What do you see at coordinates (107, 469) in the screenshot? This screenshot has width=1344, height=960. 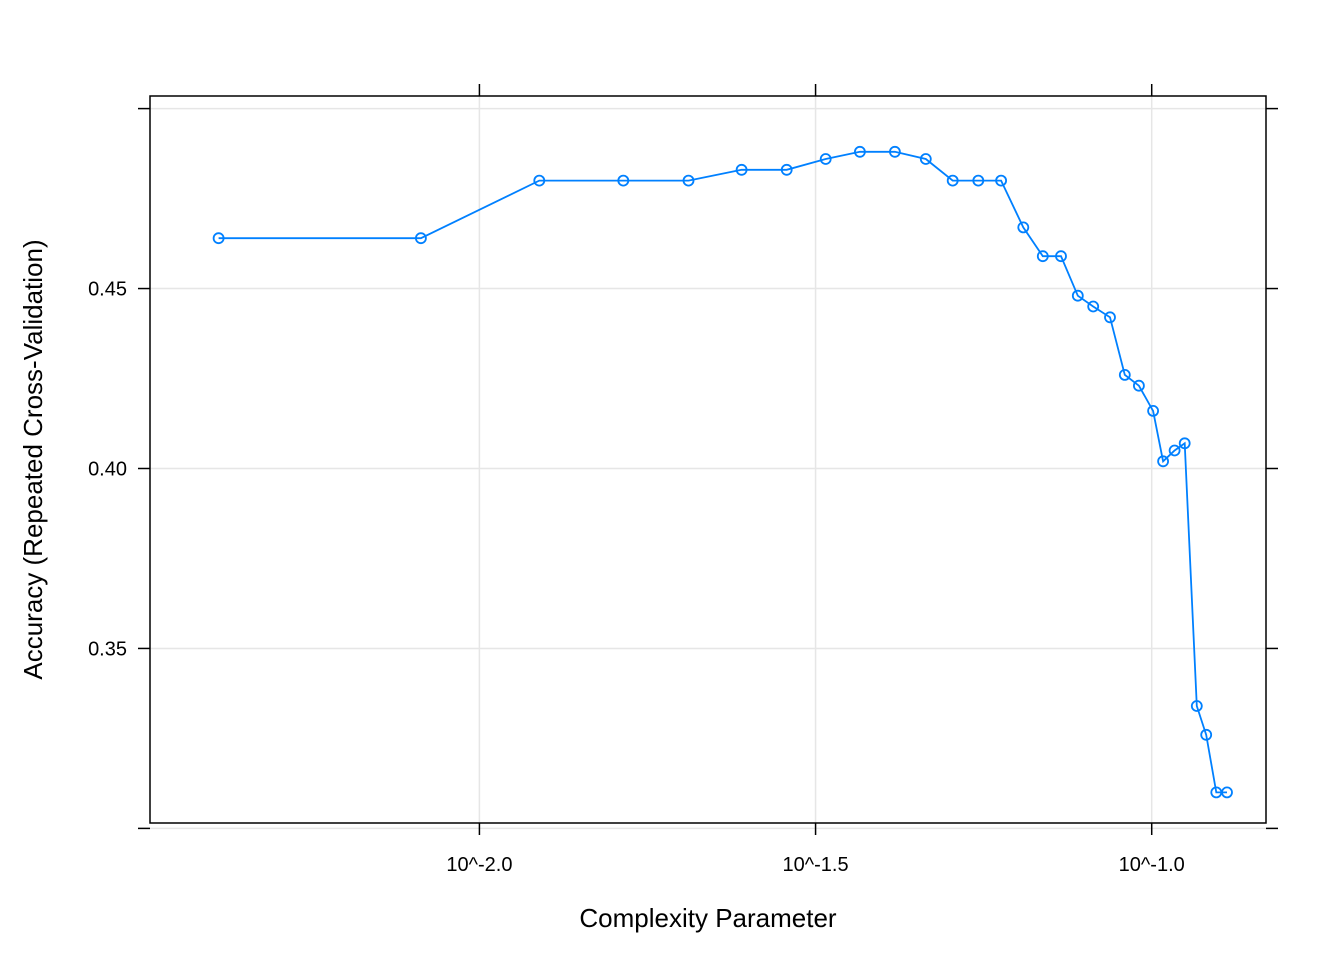 I see `y-tick-label: 0.40` at bounding box center [107, 469].